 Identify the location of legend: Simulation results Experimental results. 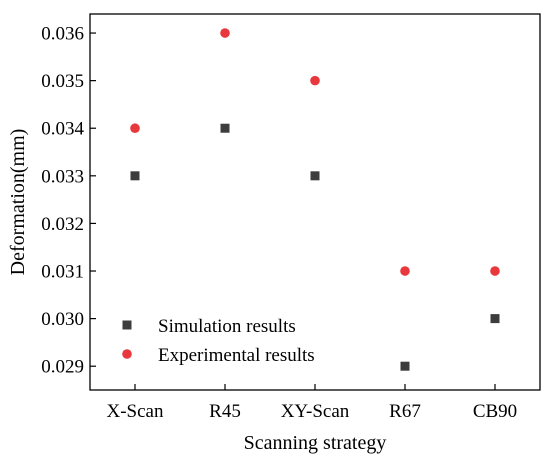
(218, 341).